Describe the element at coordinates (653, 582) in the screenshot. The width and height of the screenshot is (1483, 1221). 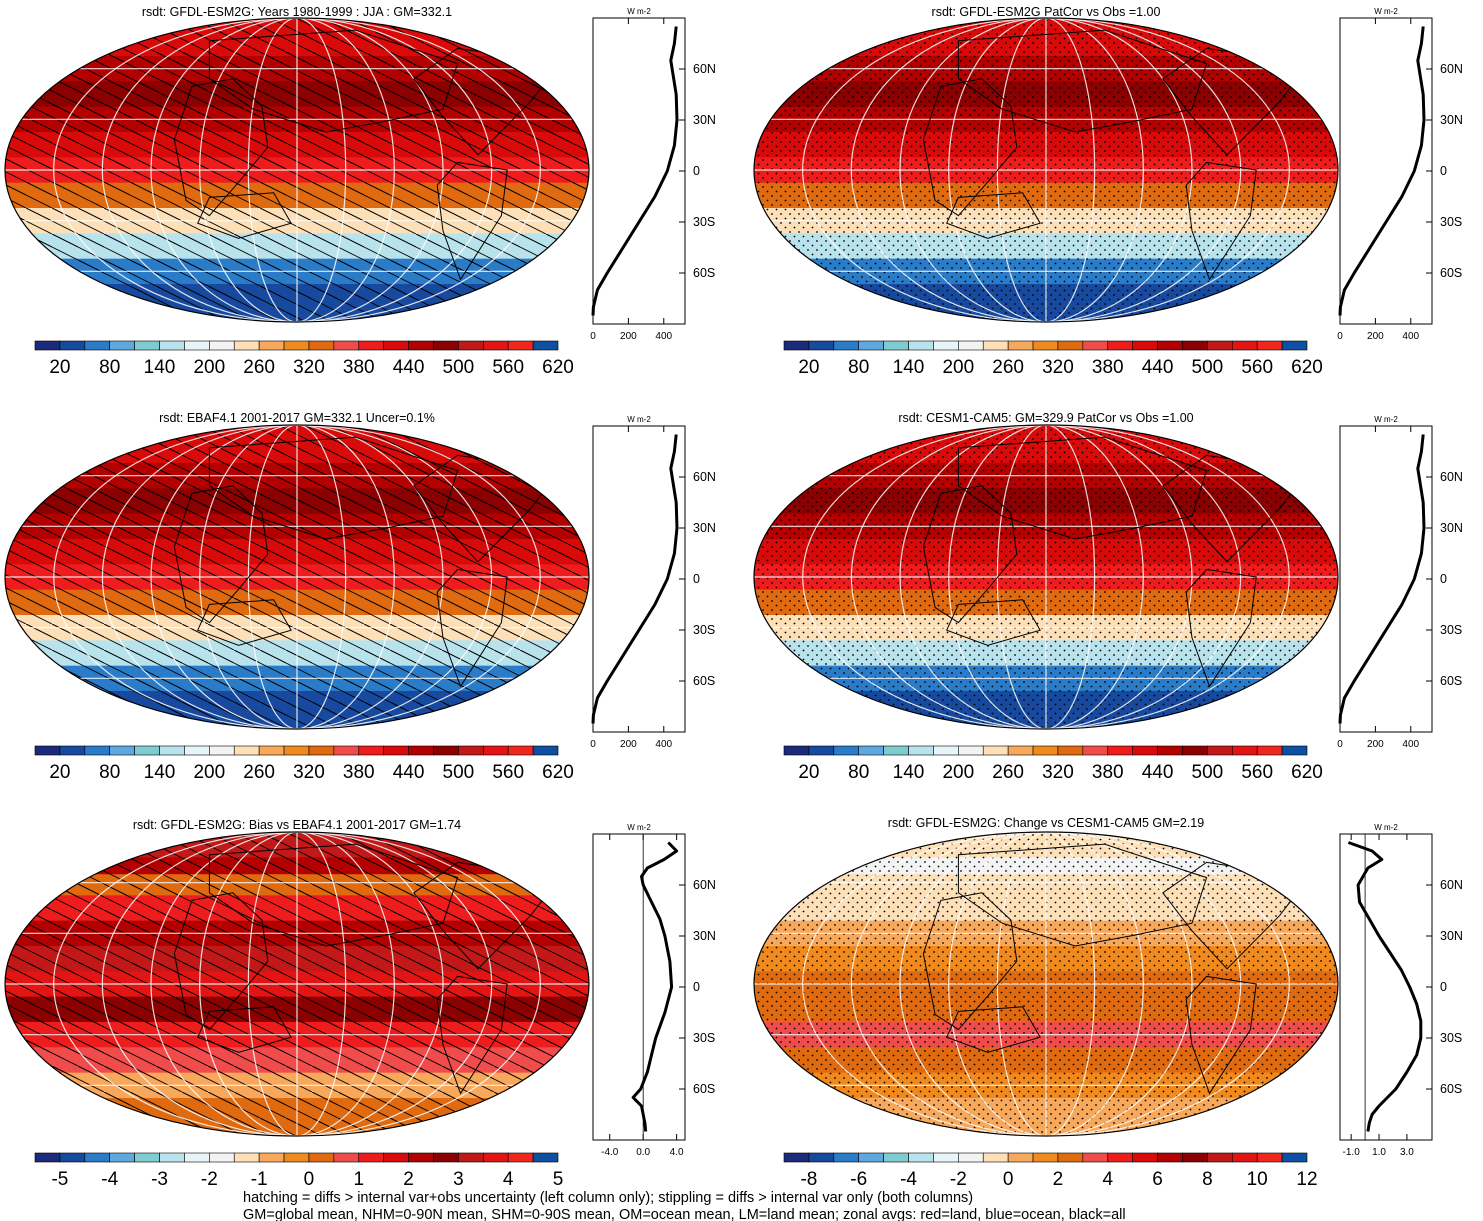
I see `zonal-plot: 0 200 400 W m-2 60N 30N 0 30S 60S` at that location.